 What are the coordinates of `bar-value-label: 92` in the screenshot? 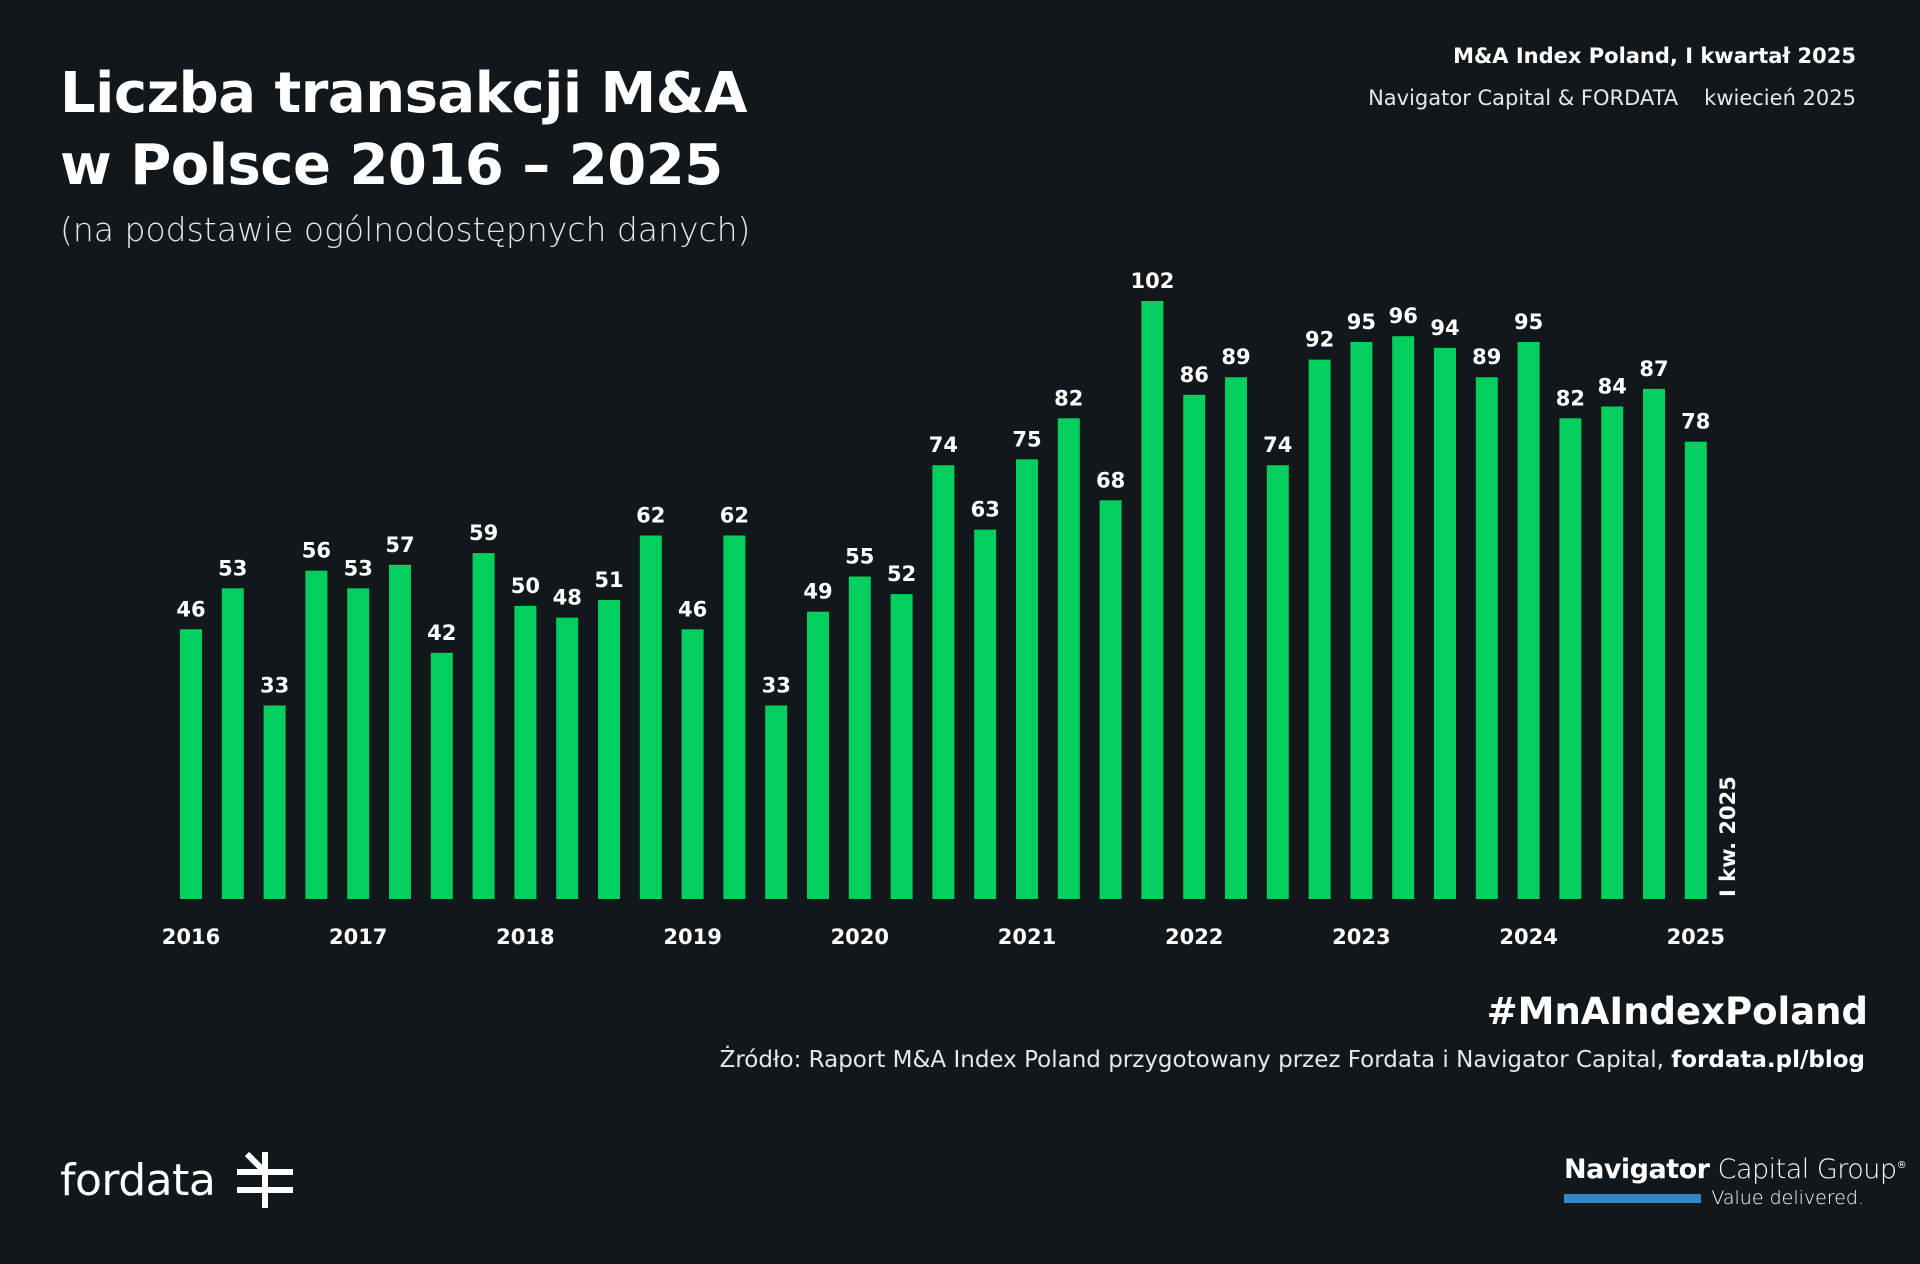 It's located at (1319, 340).